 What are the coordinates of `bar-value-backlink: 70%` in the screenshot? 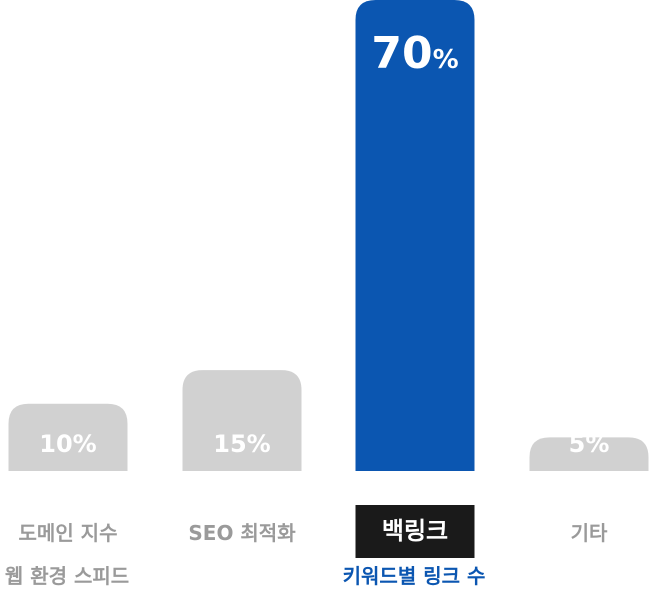 It's located at (414, 53).